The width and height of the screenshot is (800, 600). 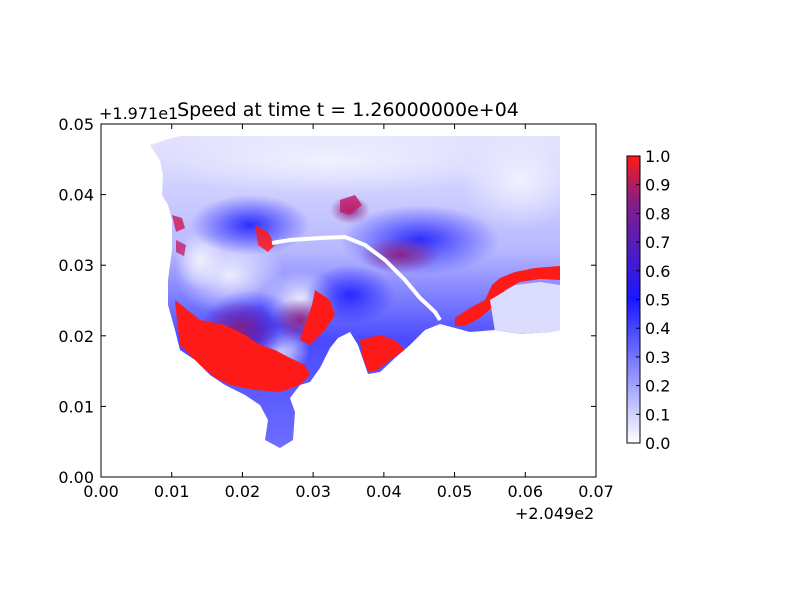 I want to click on x-tick-label: 0.05, so click(x=455, y=491).